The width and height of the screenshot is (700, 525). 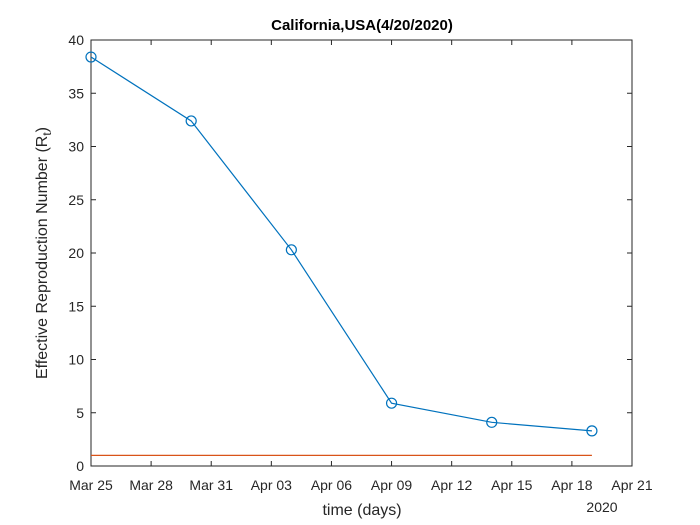 I want to click on y-tick-label: 0, so click(x=80, y=466).